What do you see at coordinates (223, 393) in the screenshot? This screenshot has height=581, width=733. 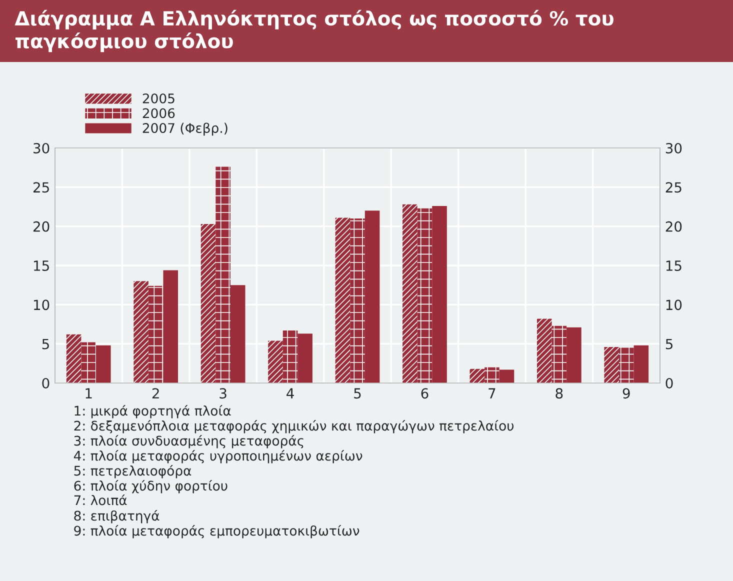 I see `x-tick-label: 3` at bounding box center [223, 393].